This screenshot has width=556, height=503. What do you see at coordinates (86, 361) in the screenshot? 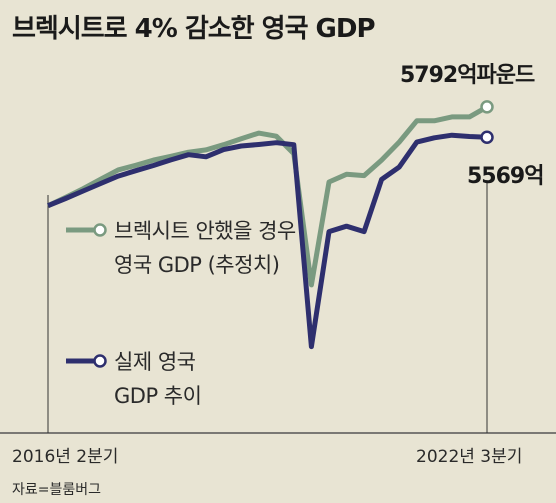
I see `legend-marker-actual` at bounding box center [86, 361].